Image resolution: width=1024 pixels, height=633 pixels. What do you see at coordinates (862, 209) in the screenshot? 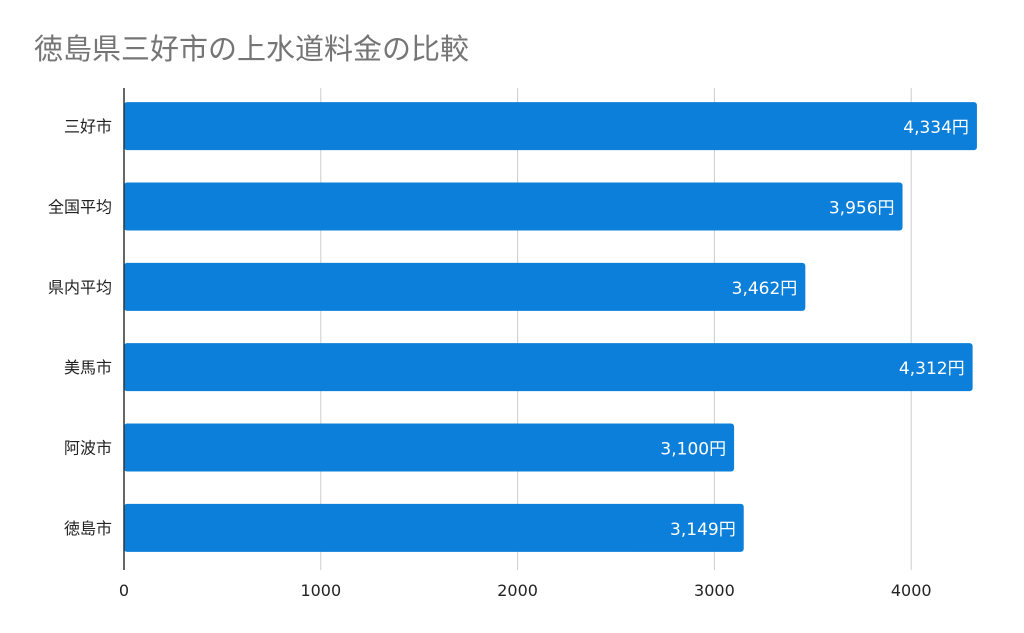
I see `data-label: 3,956円` at bounding box center [862, 209].